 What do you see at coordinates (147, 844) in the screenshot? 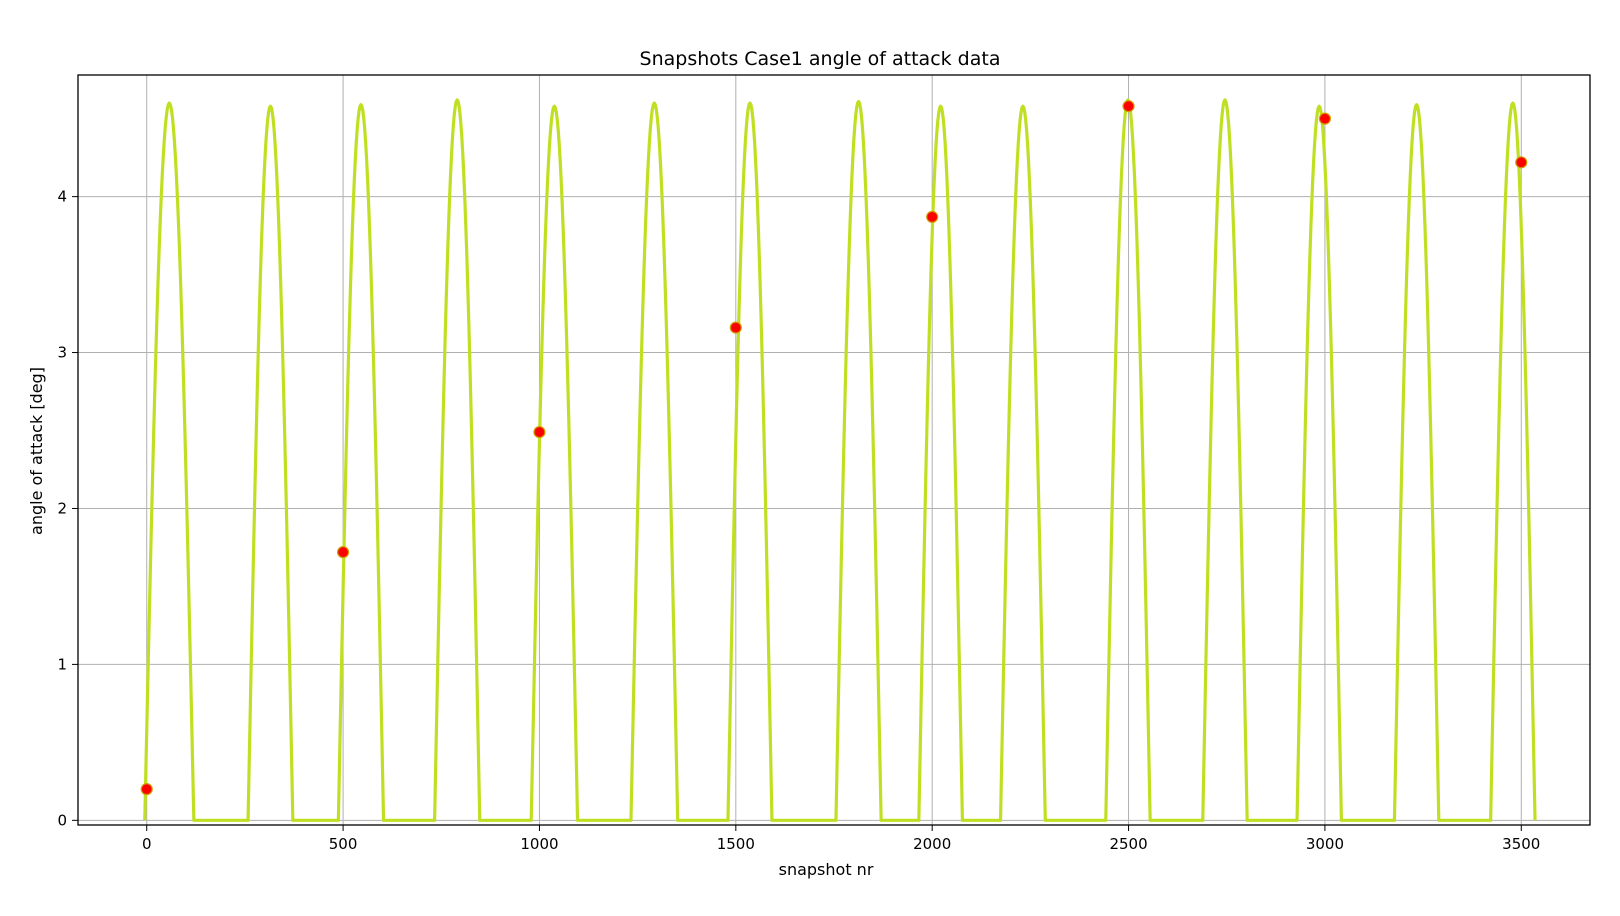
I see `x-tick-label: 0` at bounding box center [147, 844].